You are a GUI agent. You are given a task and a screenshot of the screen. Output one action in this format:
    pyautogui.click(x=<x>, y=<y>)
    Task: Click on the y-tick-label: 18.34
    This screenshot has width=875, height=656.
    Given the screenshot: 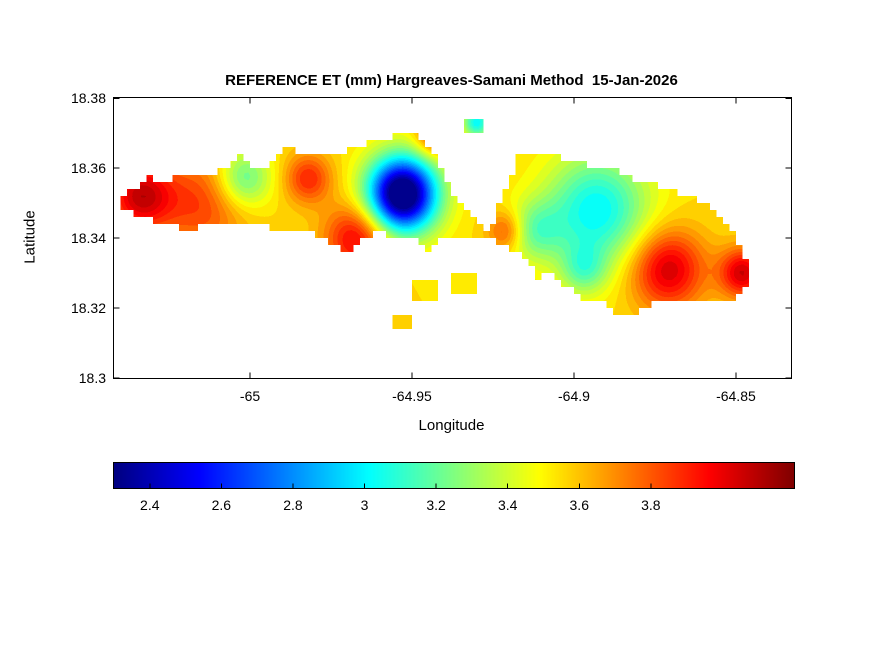 What is the action you would take?
    pyautogui.click(x=88, y=238)
    